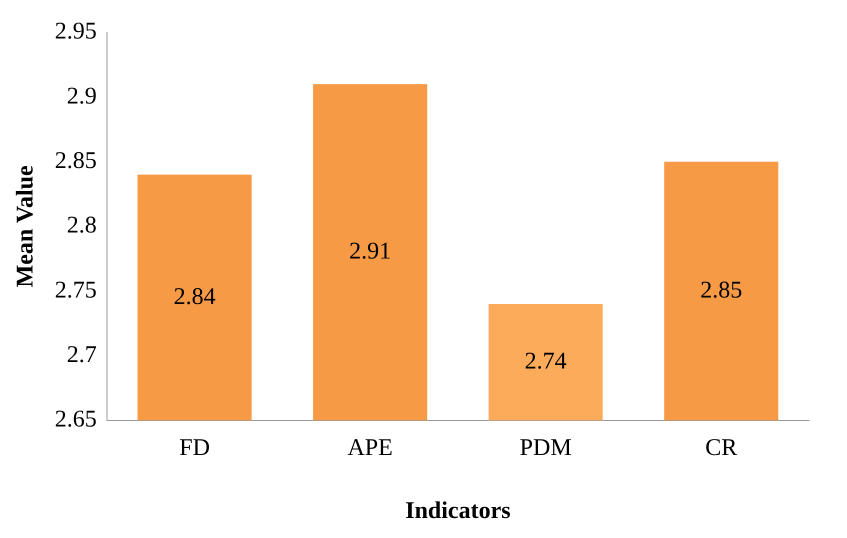  What do you see at coordinates (195, 297) in the screenshot?
I see `data-label: 2.84` at bounding box center [195, 297].